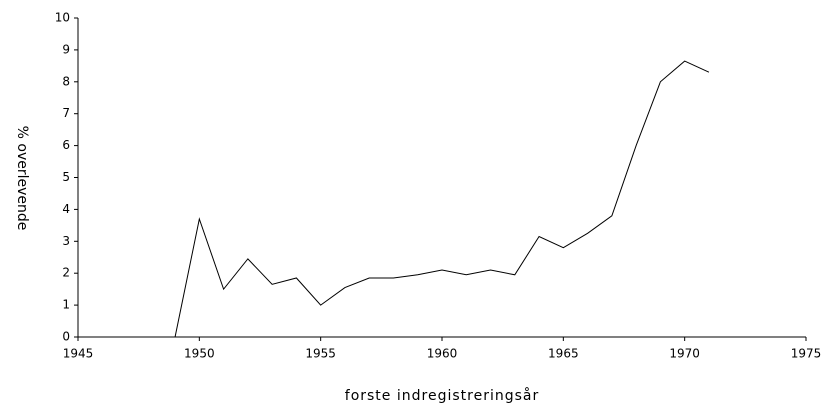 The height and width of the screenshot is (415, 831). What do you see at coordinates (22, 178) in the screenshot?
I see `y-axis-label: % overlevende` at bounding box center [22, 178].